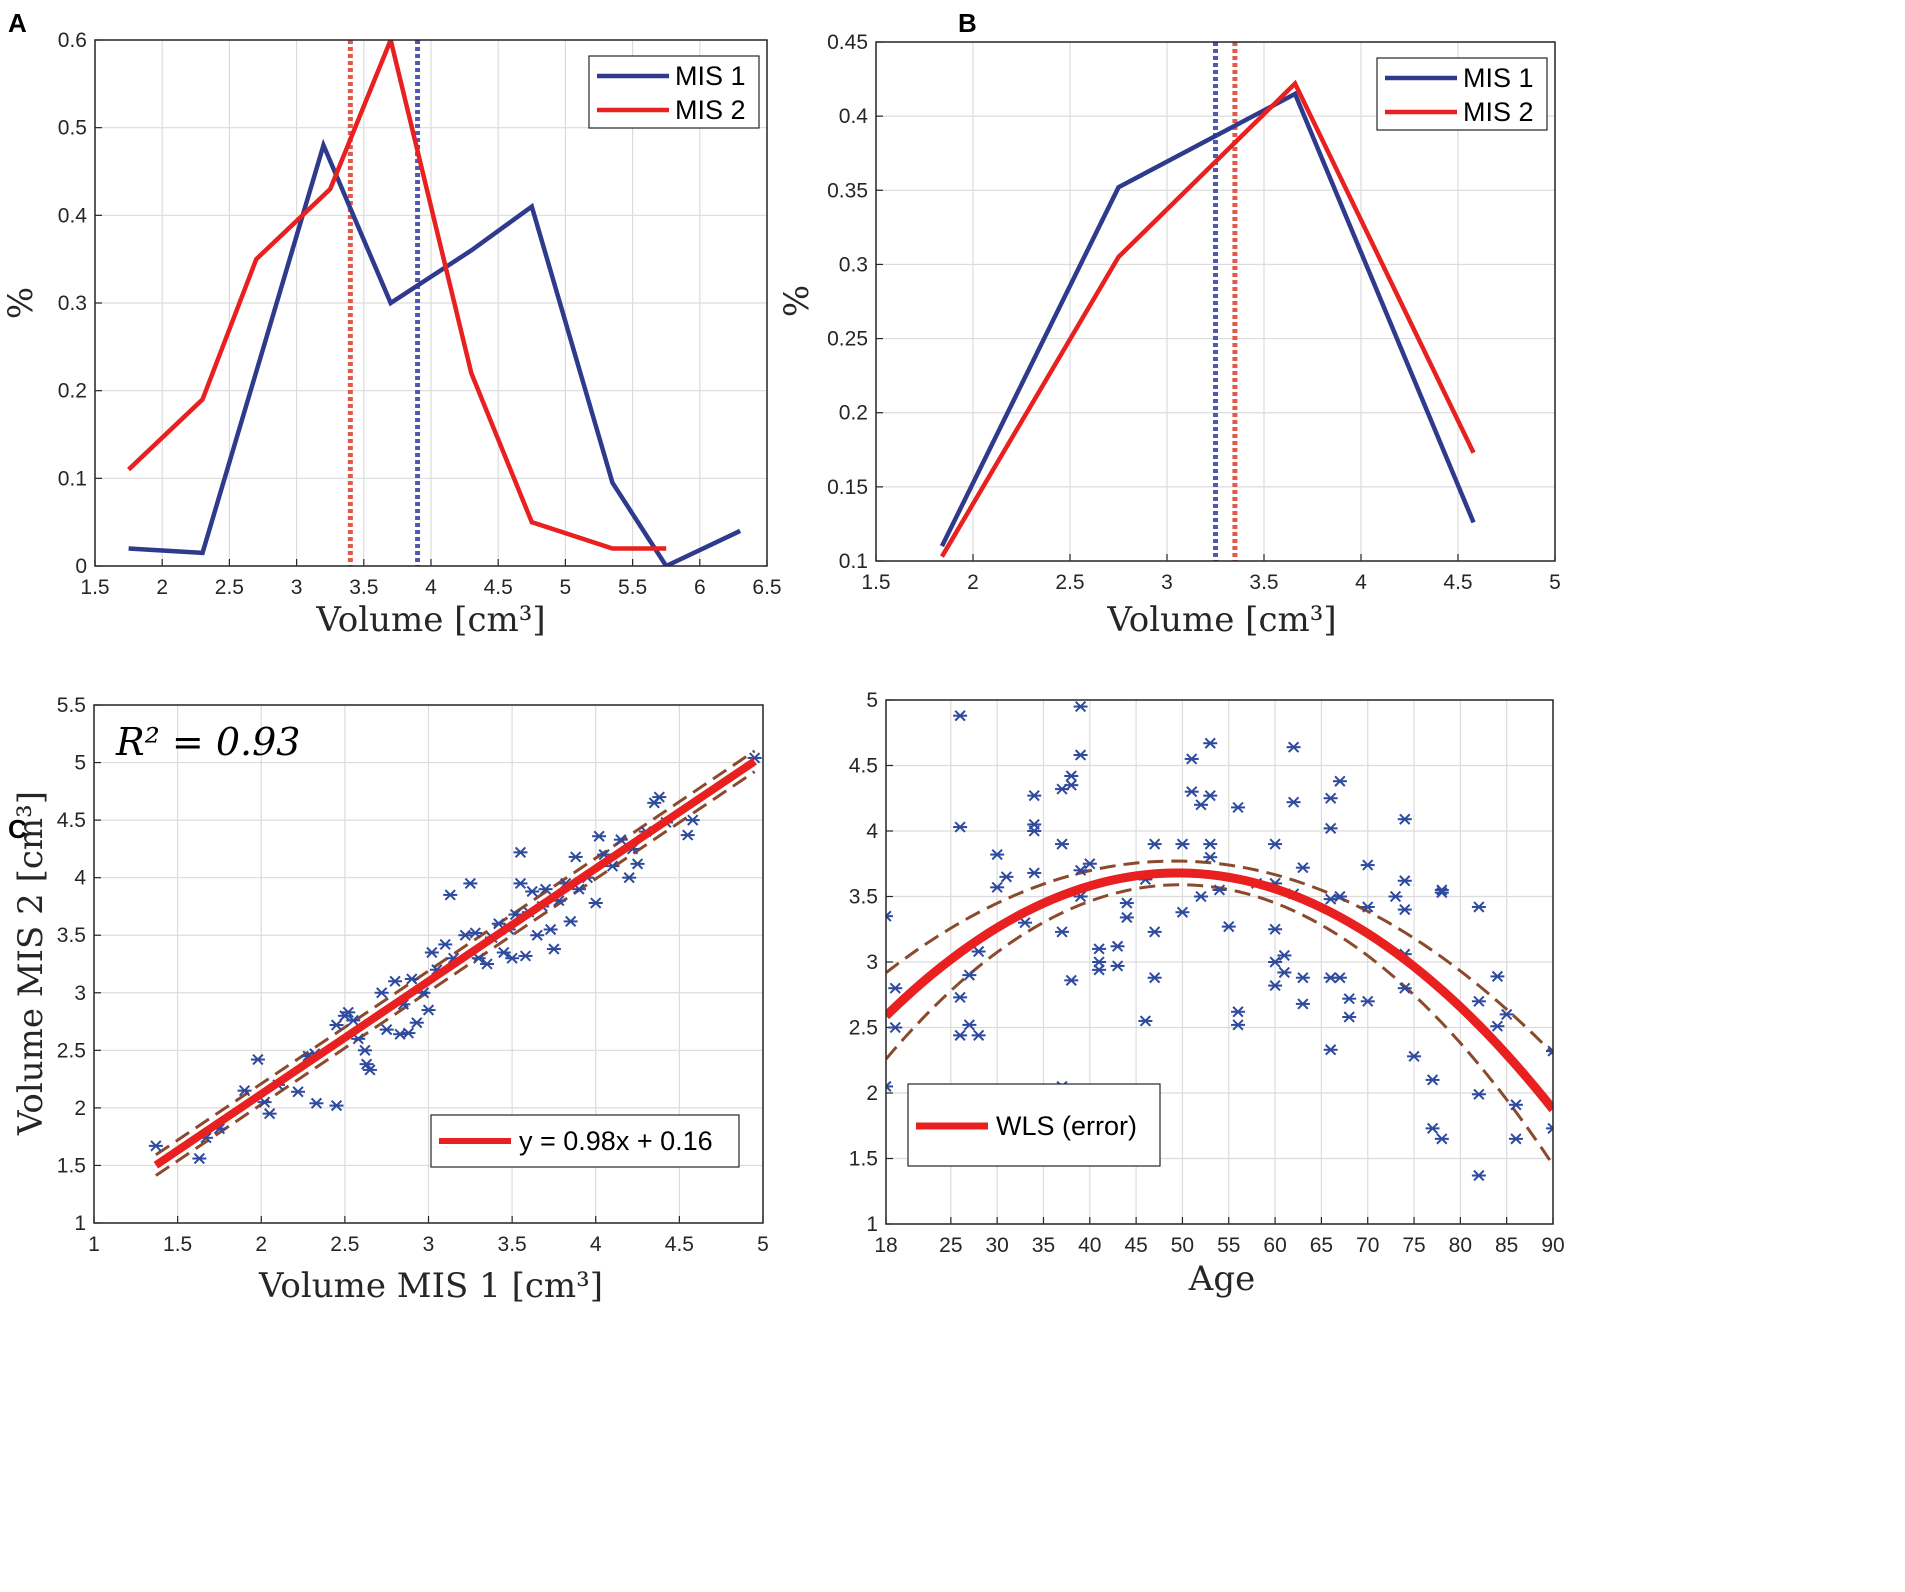  I want to click on x-tick-label: 18, so click(885, 1245).